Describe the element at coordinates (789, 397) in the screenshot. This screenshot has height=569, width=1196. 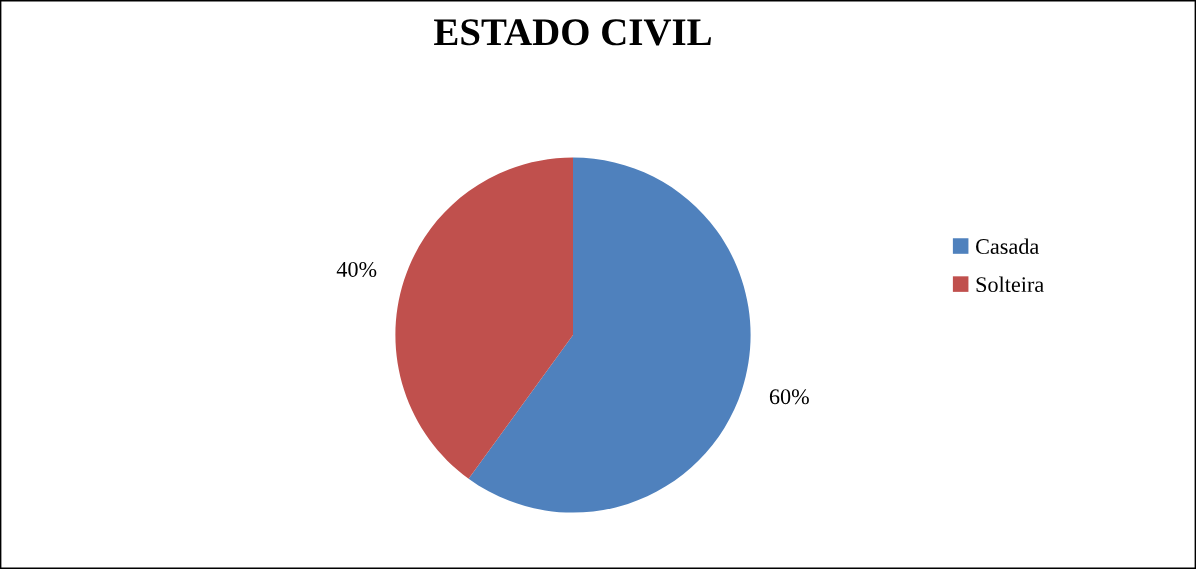
I see `data-label: 60%` at that location.